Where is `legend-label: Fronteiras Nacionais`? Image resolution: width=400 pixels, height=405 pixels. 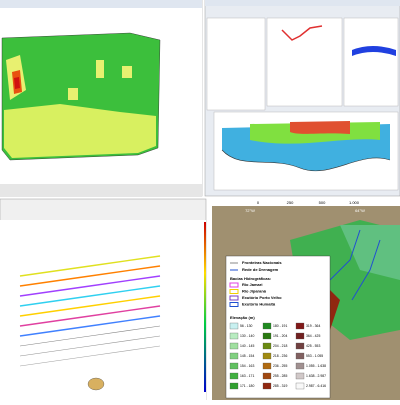 legend-label: Fronteiras Nacionais is located at coordinates (262, 262).